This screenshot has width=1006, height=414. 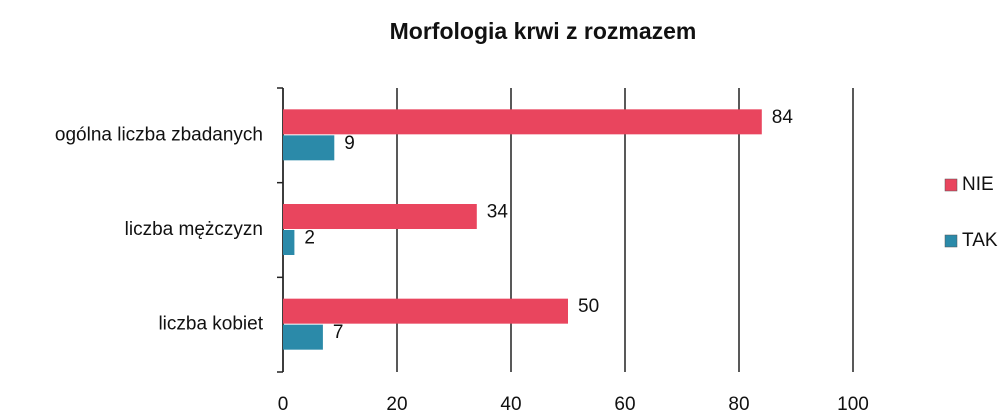 What do you see at coordinates (283, 404) in the screenshot?
I see `x-tick-label: 0` at bounding box center [283, 404].